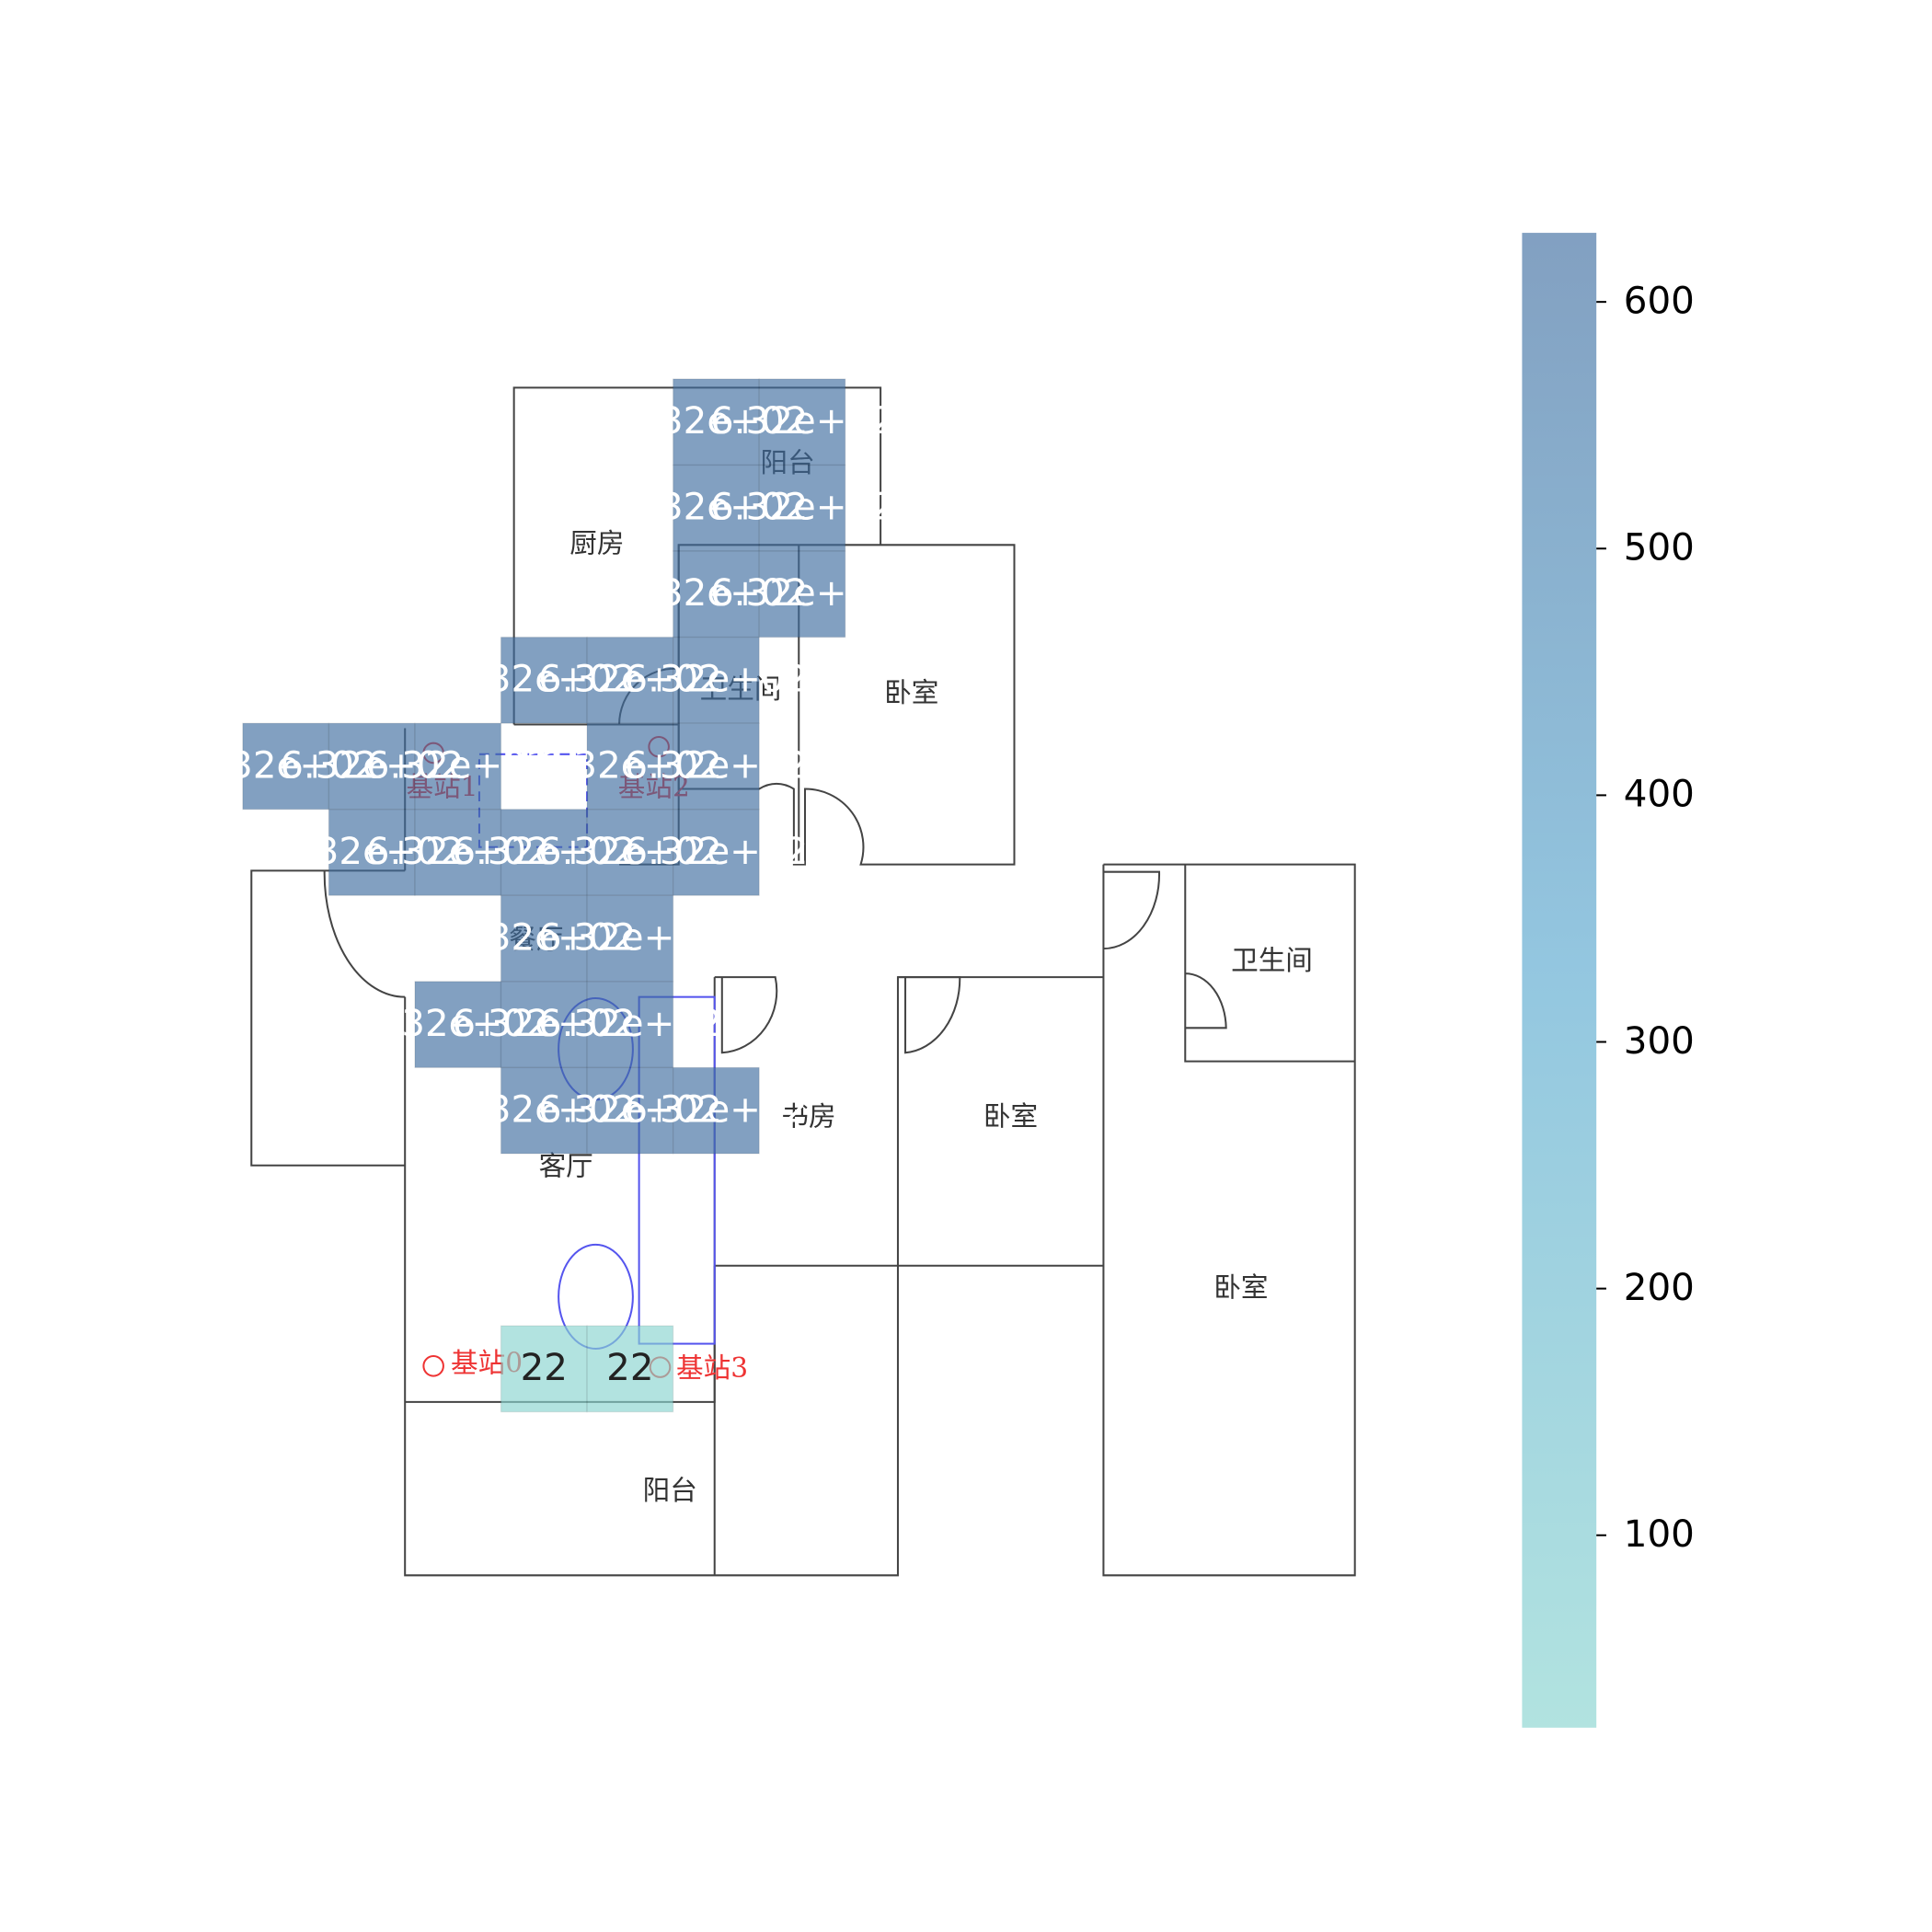 The image size is (1932, 1932). I want to click on colorbar-tick-label: 200, so click(1659, 1287).